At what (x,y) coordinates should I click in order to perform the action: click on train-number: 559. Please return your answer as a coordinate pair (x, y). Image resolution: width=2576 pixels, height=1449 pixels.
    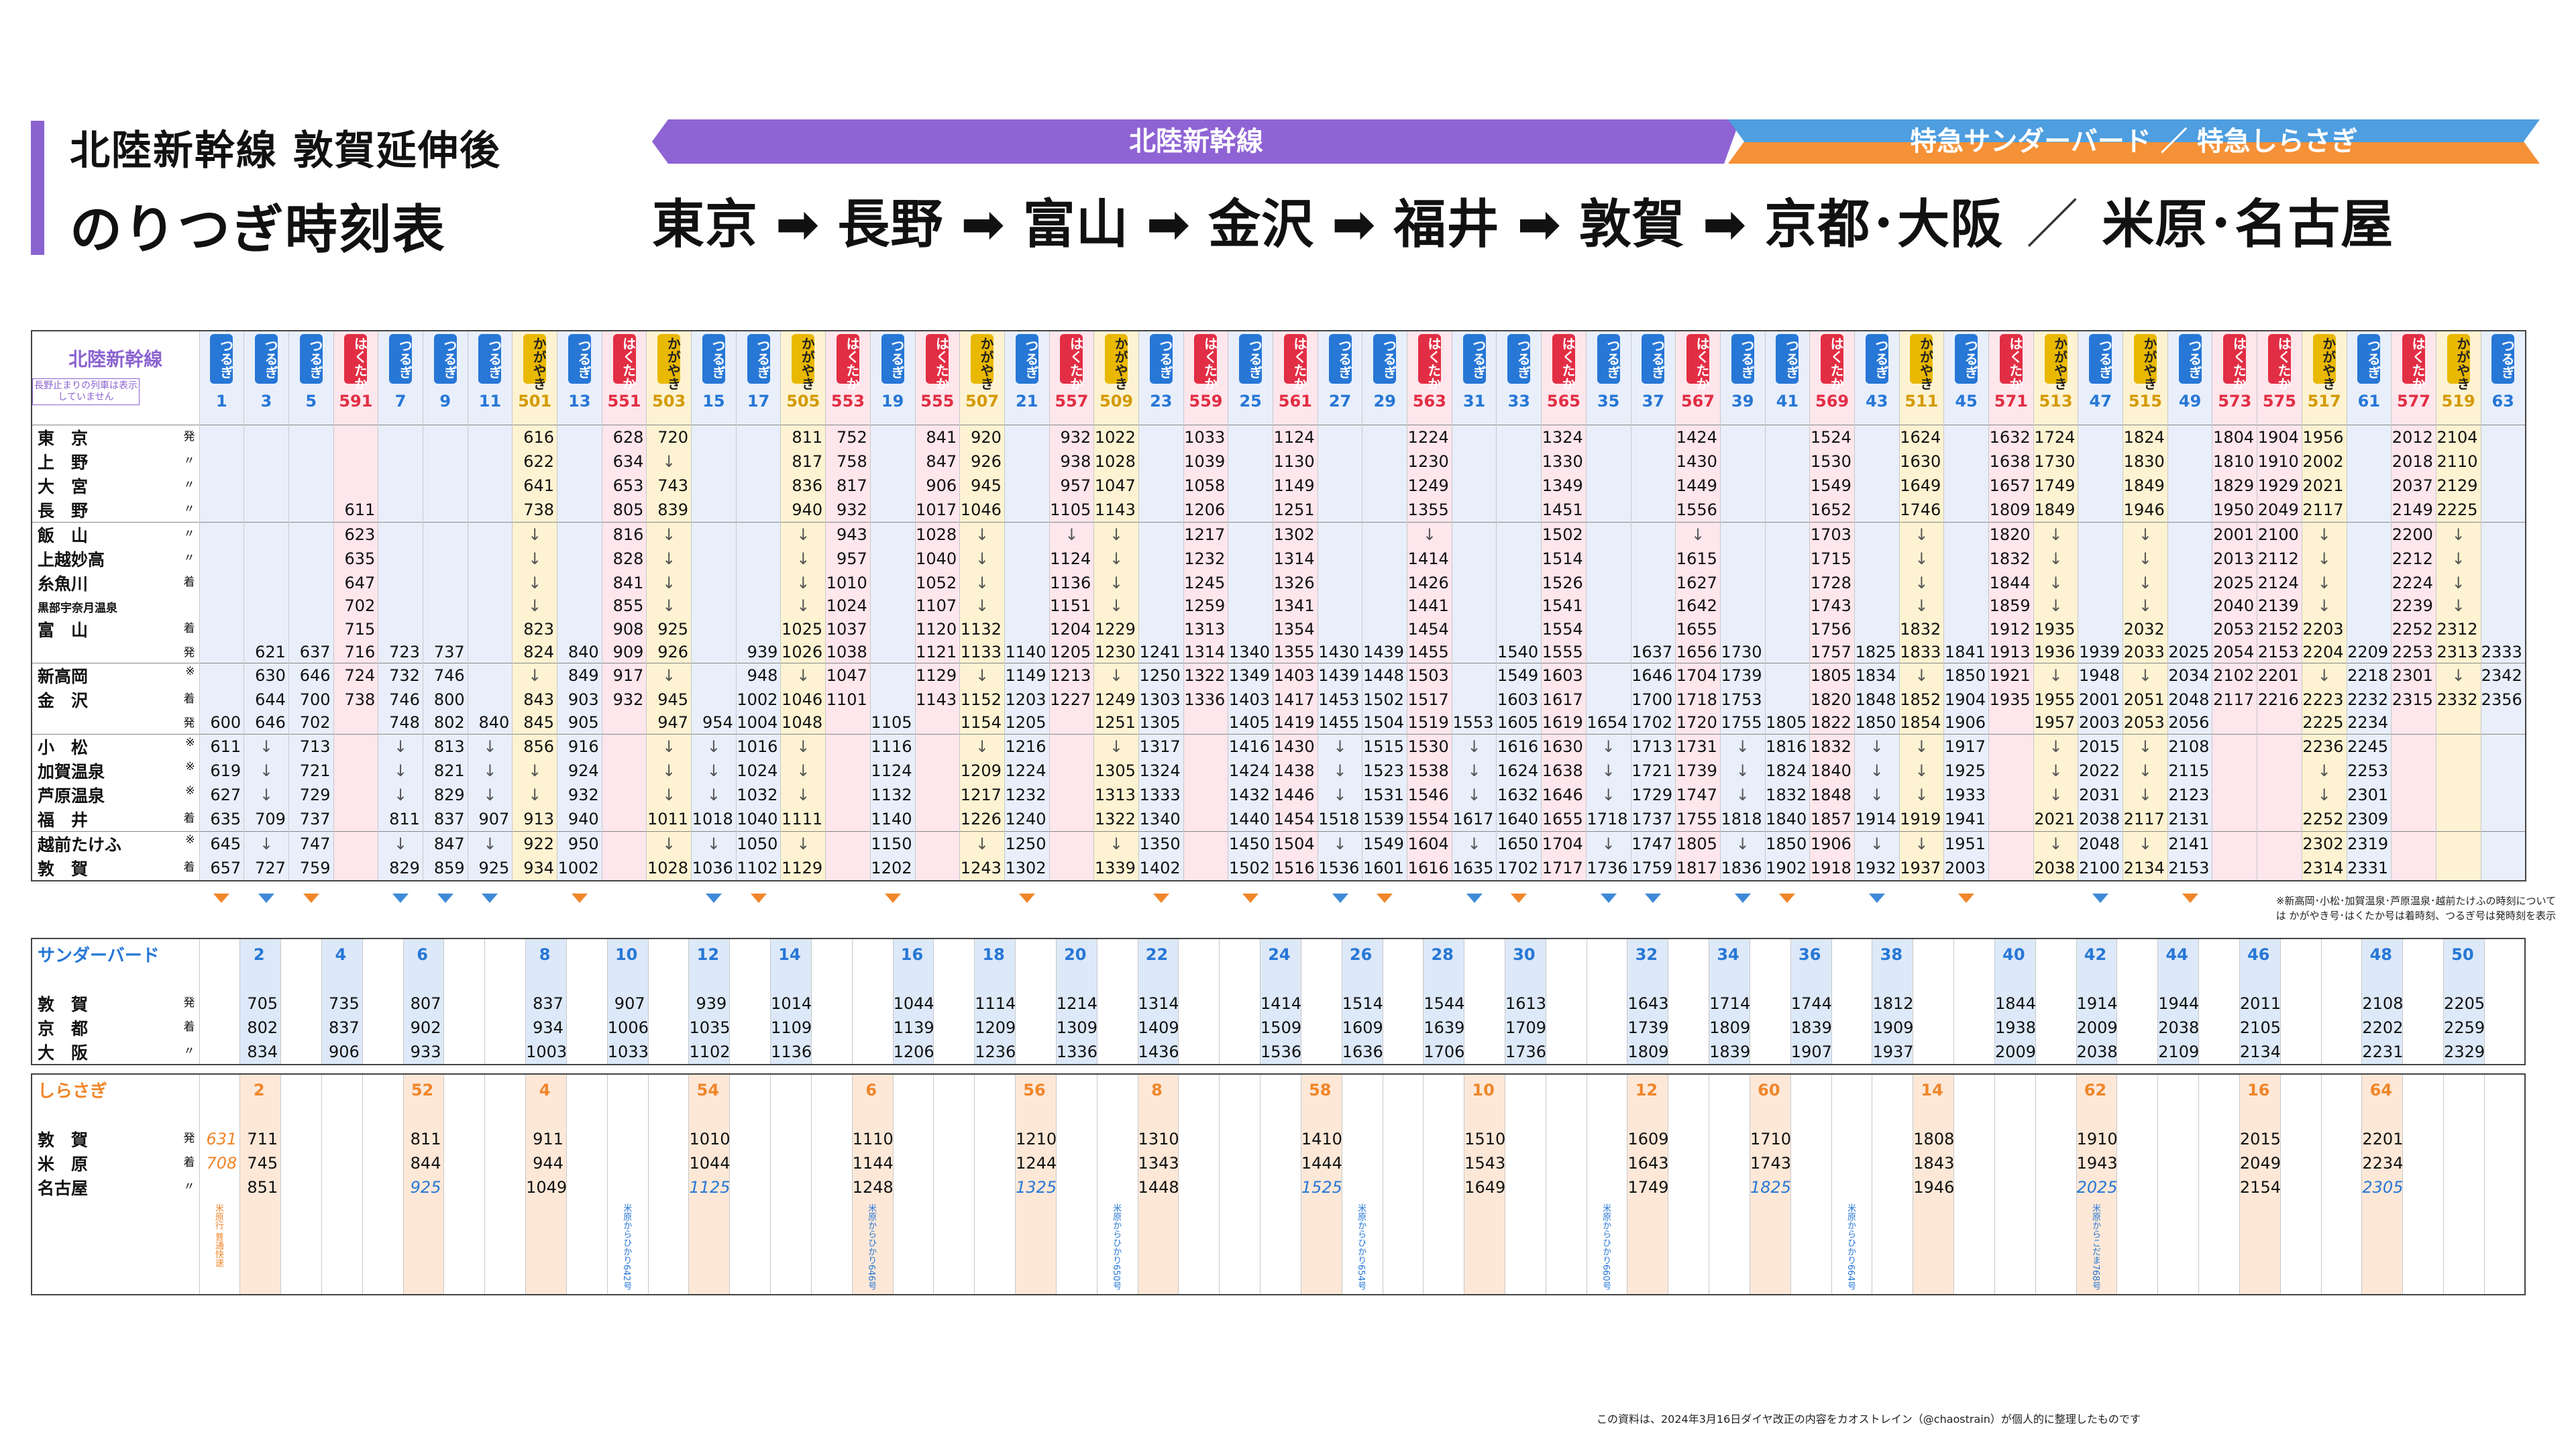
    Looking at the image, I should click on (1206, 401).